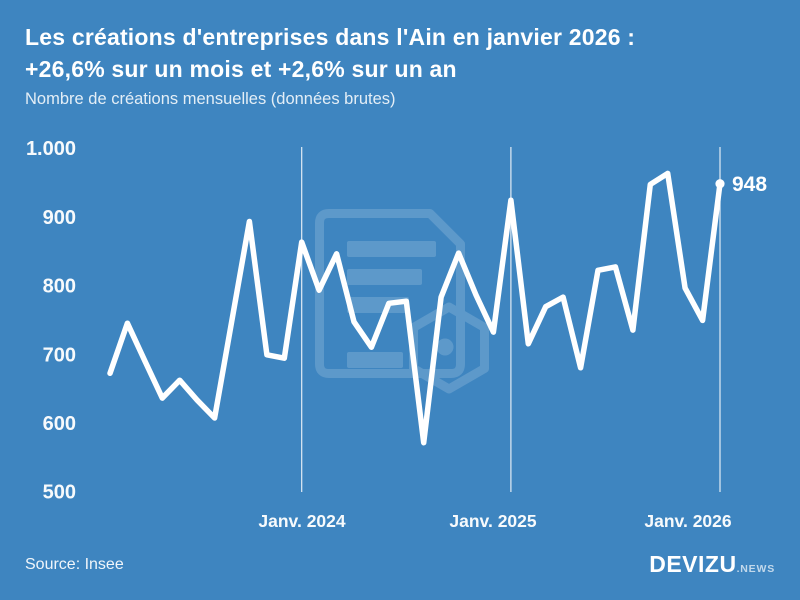 Image resolution: width=800 pixels, height=600 pixels. What do you see at coordinates (445, 347) in the screenshot?
I see `watermark-hexagon-dot` at bounding box center [445, 347].